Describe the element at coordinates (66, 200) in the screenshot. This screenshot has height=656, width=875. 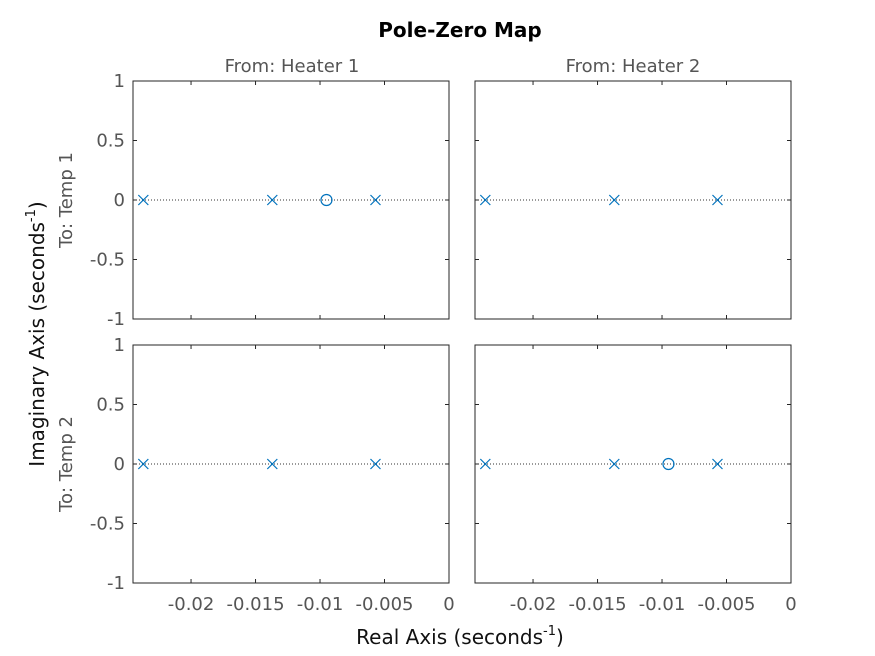
I see `row-title-temp-1: To: Temp 1` at that location.